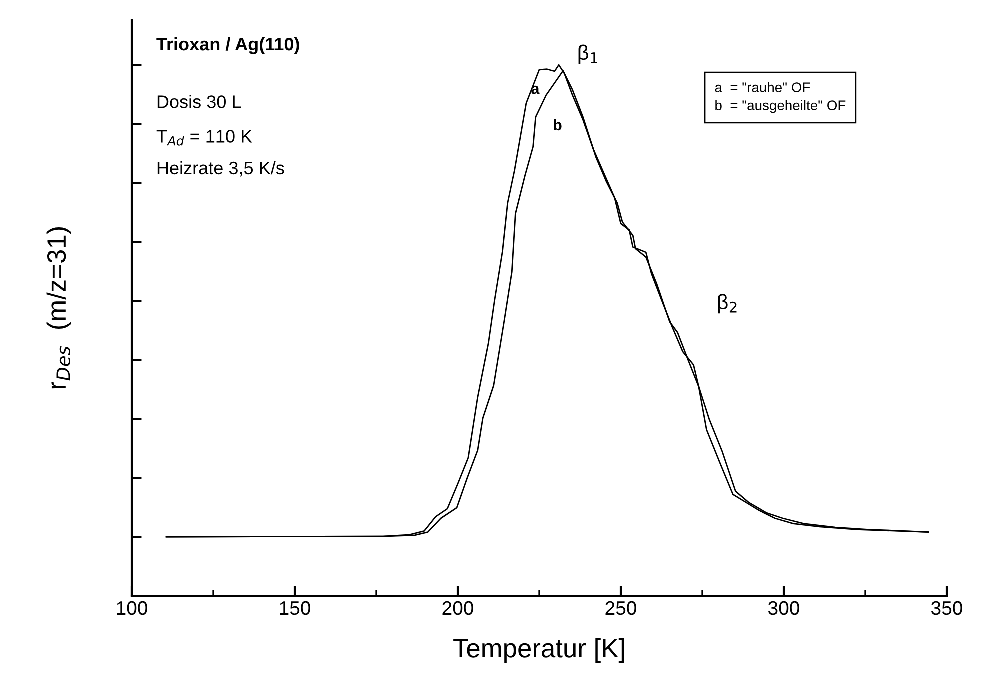 The image size is (981, 680). I want to click on chart-title: Trioxan / Ag(110), so click(228, 45).